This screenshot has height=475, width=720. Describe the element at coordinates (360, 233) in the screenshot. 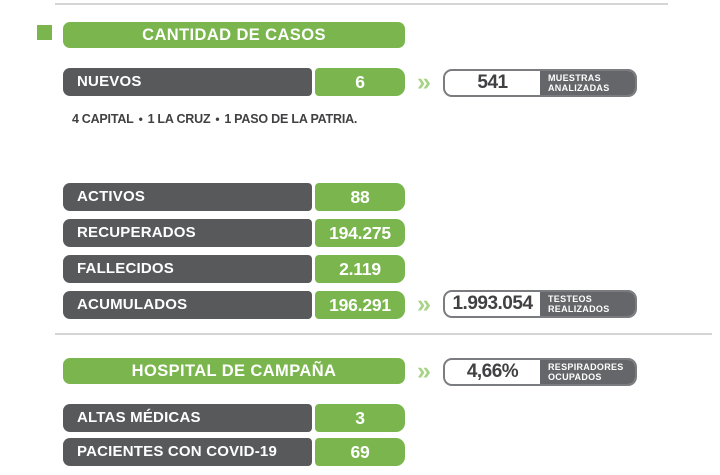

I see `recuperados-value-box: 194.275` at that location.